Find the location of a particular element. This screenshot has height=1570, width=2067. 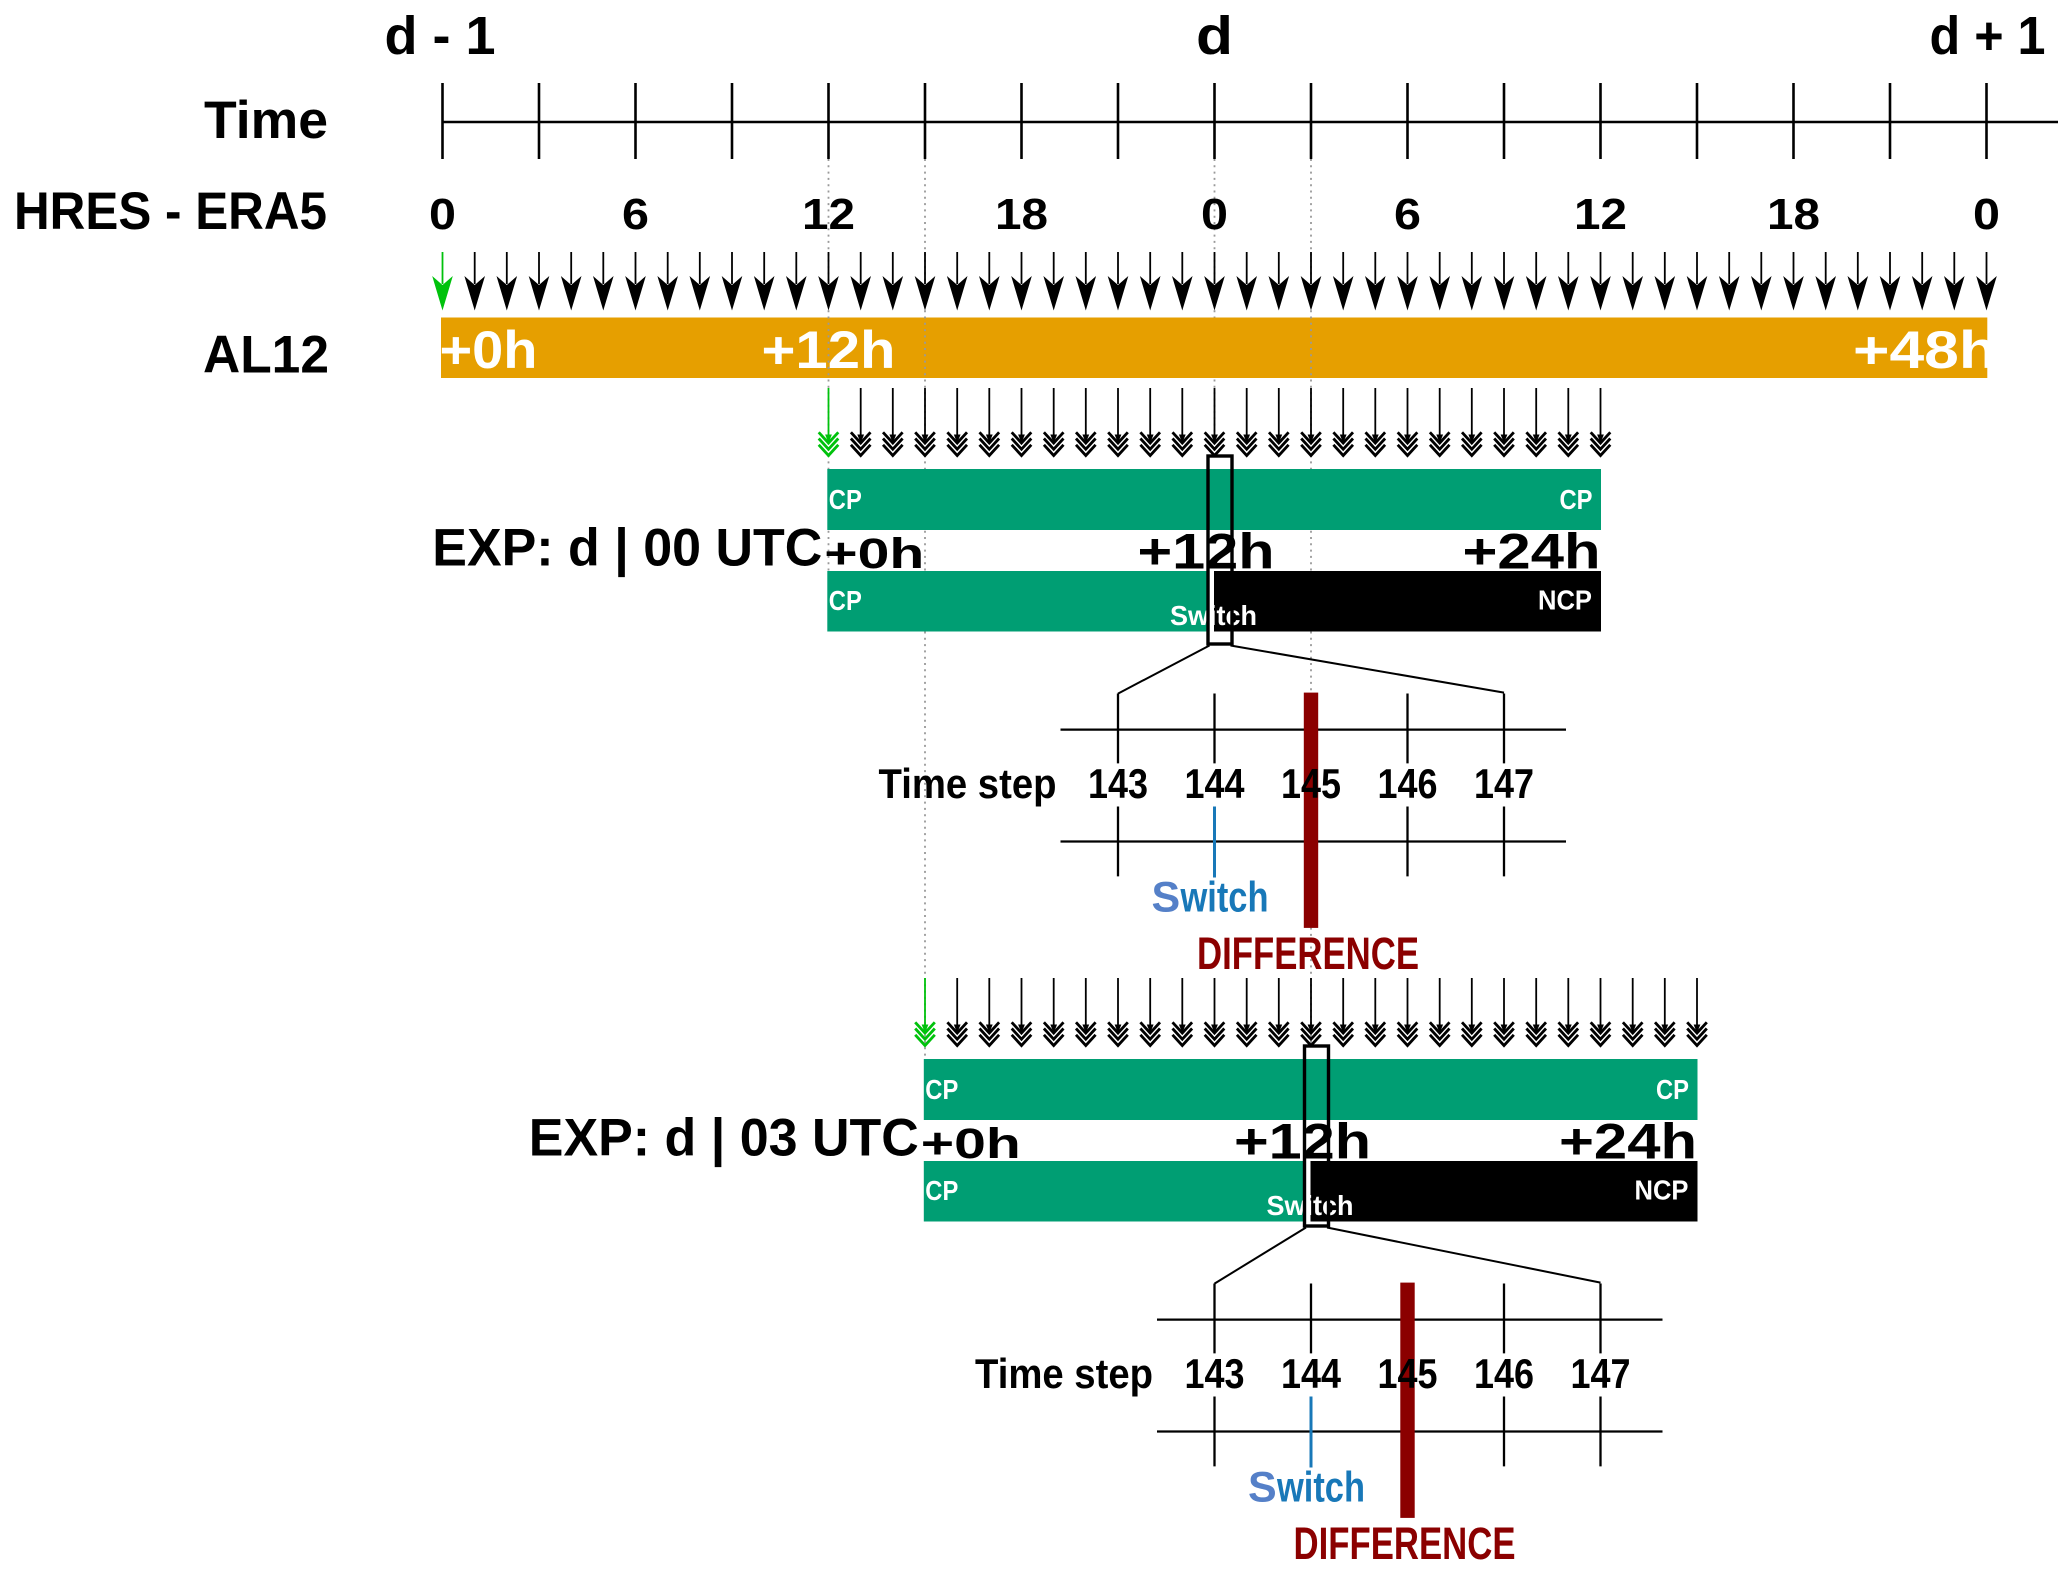

svg-text: EXP: d | 03 UTC is located at coordinates (724, 1139).